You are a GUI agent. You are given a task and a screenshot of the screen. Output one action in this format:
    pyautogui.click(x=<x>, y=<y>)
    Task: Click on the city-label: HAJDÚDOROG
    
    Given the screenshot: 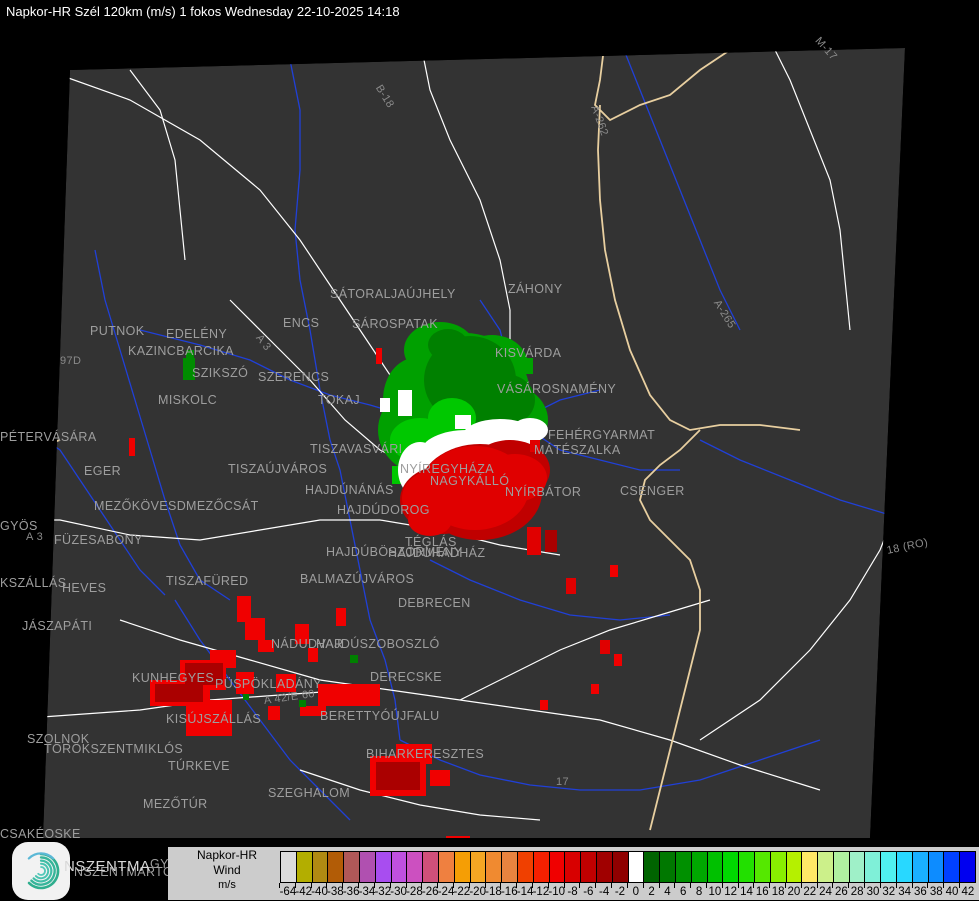 What is the action you would take?
    pyautogui.click(x=383, y=510)
    